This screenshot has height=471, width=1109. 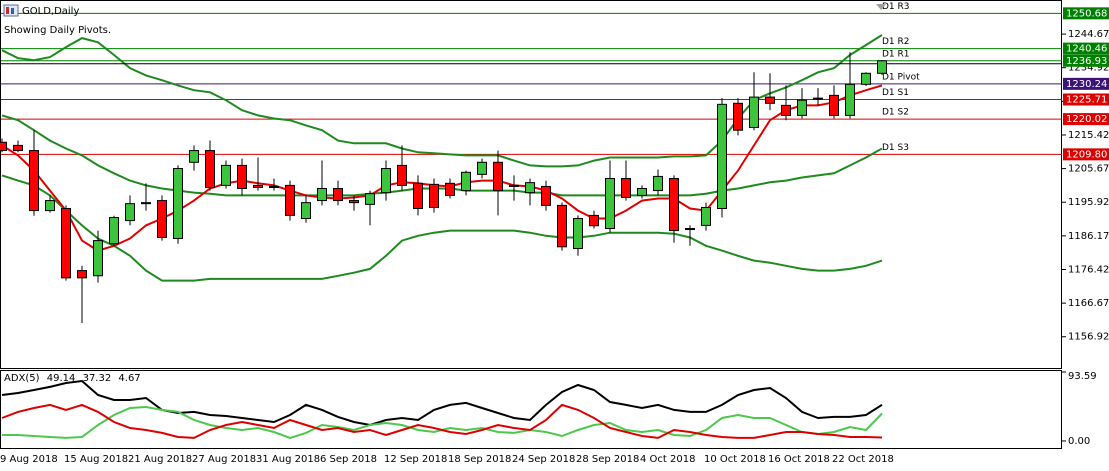 What do you see at coordinates (1088, 169) in the screenshot?
I see `y-tick-label: 1205.67` at bounding box center [1088, 169].